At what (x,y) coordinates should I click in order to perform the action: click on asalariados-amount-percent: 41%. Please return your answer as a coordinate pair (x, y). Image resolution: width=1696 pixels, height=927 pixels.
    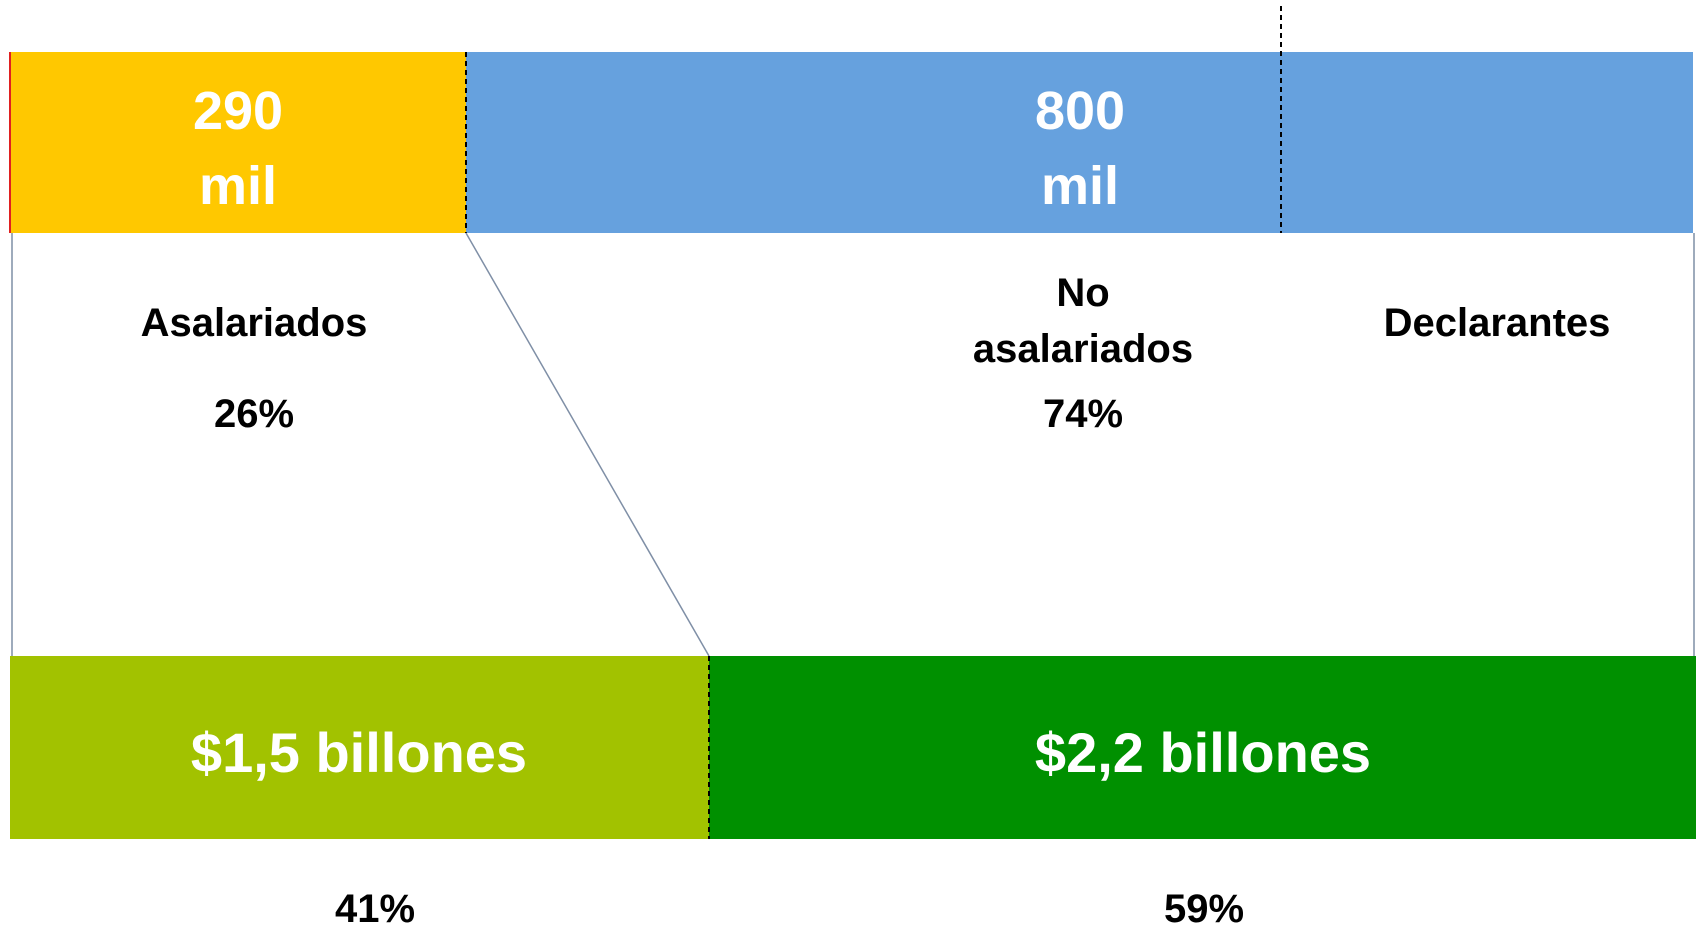
    Looking at the image, I should click on (375, 907).